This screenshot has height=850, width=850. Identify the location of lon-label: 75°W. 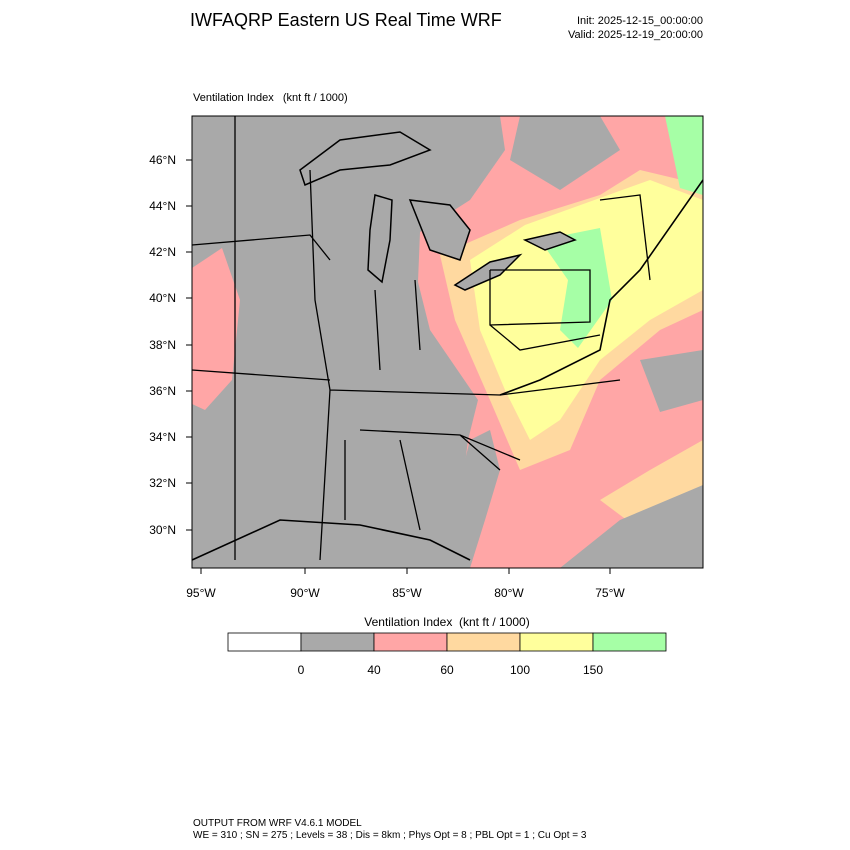
(610, 593).